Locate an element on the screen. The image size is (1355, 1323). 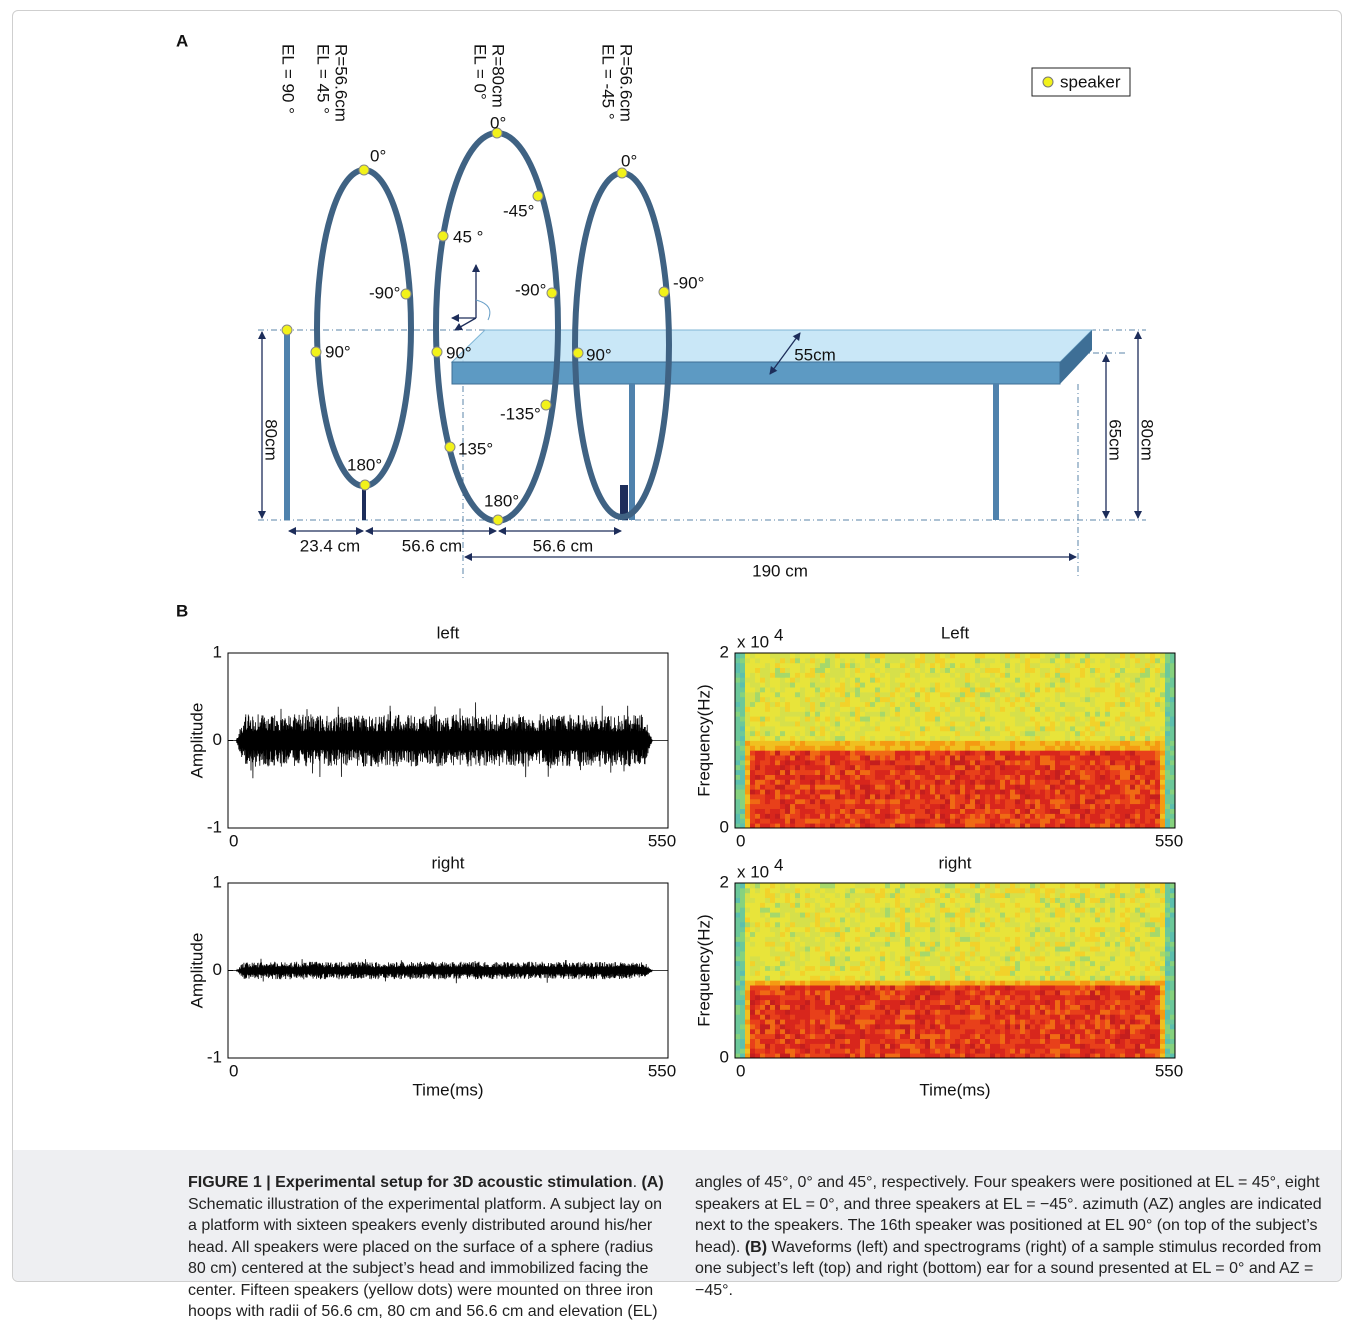
x-tick-label: 550 is located at coordinates (662, 1070).